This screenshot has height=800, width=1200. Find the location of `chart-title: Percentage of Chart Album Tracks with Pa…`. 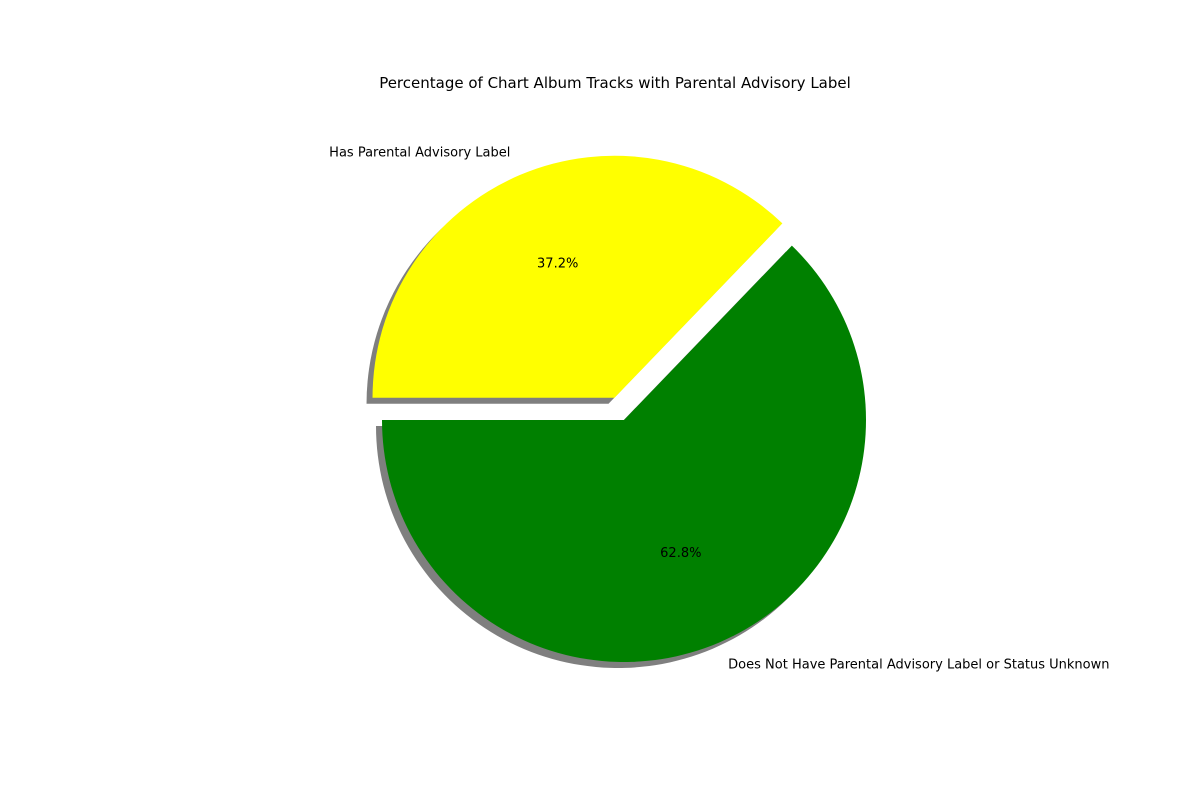

chart-title: Percentage of Chart Album Tracks with Pa… is located at coordinates (615, 83).